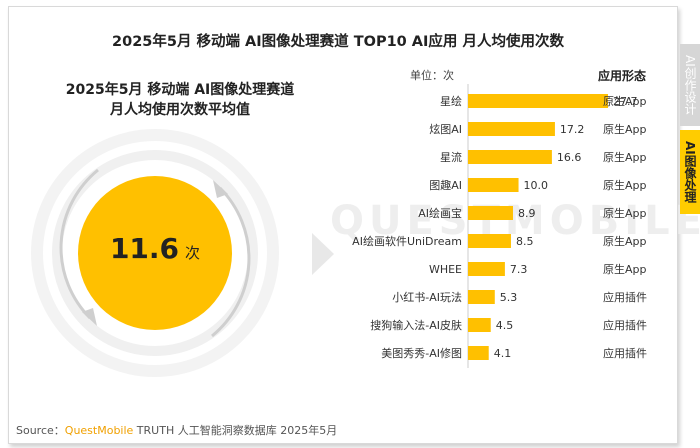 This screenshot has height=448, width=700. What do you see at coordinates (451, 157) in the screenshot?
I see `category-label: 星流` at bounding box center [451, 157].